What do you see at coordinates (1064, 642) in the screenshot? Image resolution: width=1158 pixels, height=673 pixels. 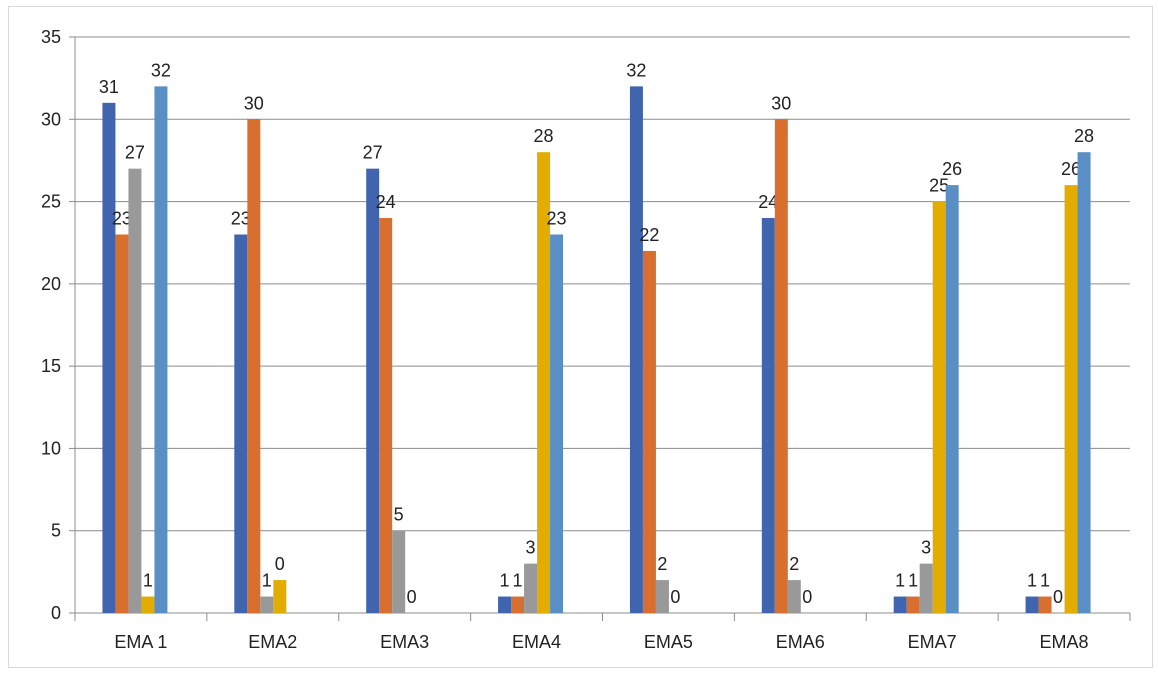 I see `x-category-label: EMA8` at bounding box center [1064, 642].